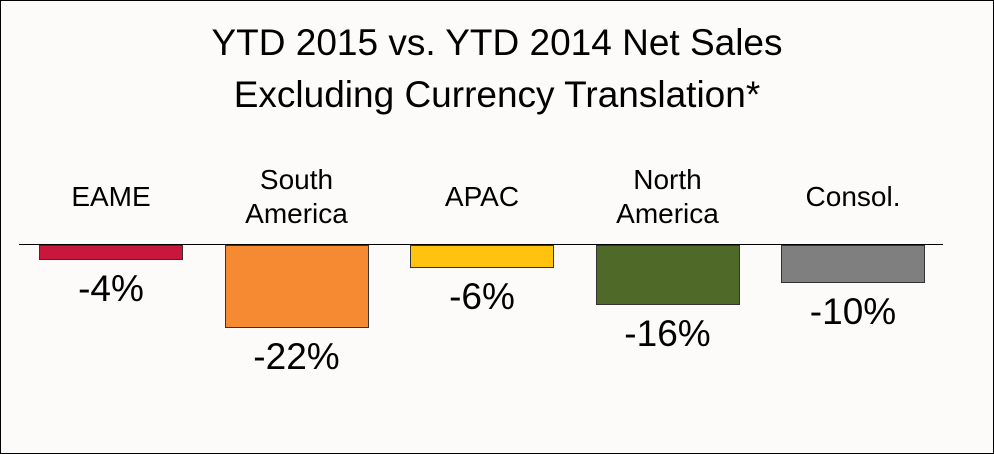  What do you see at coordinates (482, 196) in the screenshot?
I see `category-label: APAC` at bounding box center [482, 196].